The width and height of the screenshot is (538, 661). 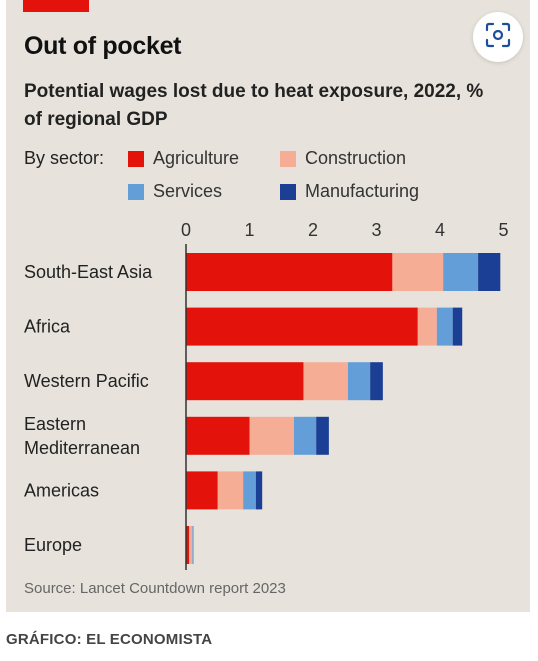 I want to click on scan-icon, so click(x=498, y=37).